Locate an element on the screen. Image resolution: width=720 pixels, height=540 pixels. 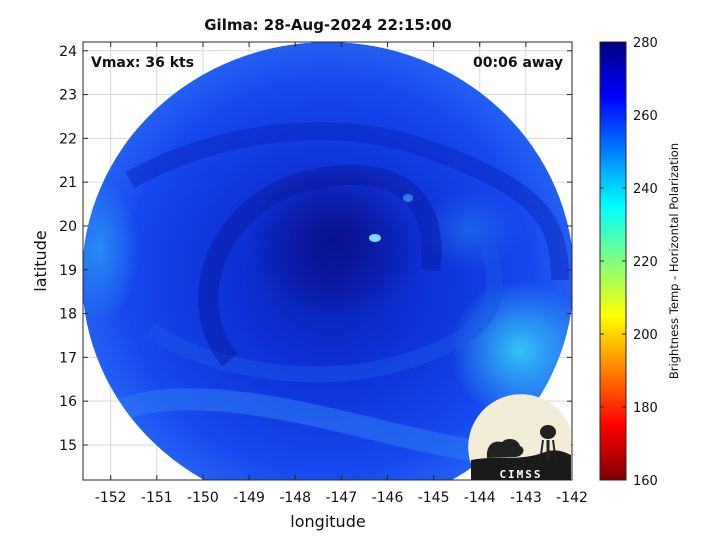
vmax-annotation: Vmax: 36 kts is located at coordinates (142, 63).